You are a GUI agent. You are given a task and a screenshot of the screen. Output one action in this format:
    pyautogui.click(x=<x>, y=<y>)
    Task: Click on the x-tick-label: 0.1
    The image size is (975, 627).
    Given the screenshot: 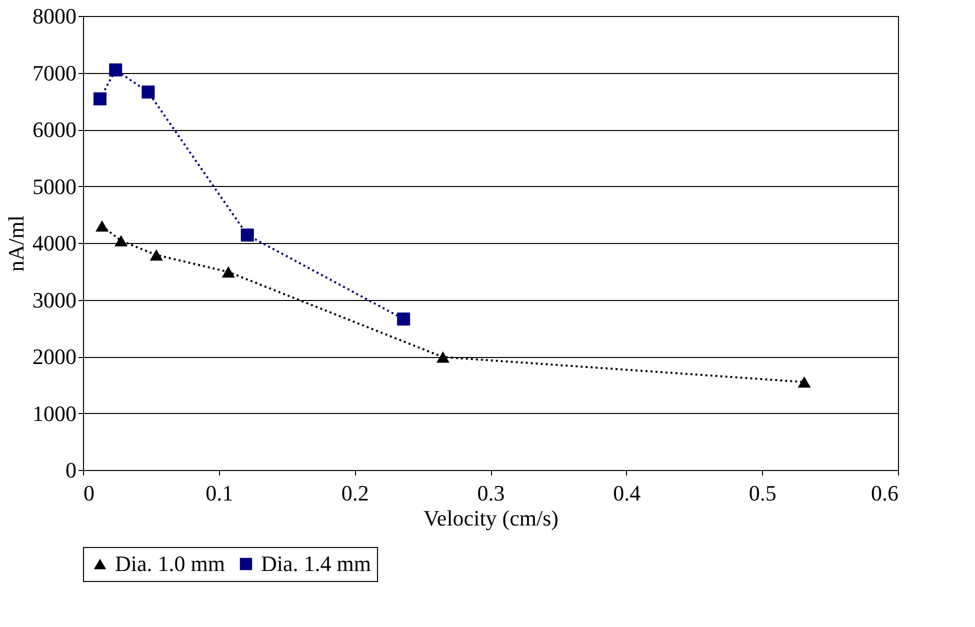 What is the action you would take?
    pyautogui.click(x=220, y=493)
    